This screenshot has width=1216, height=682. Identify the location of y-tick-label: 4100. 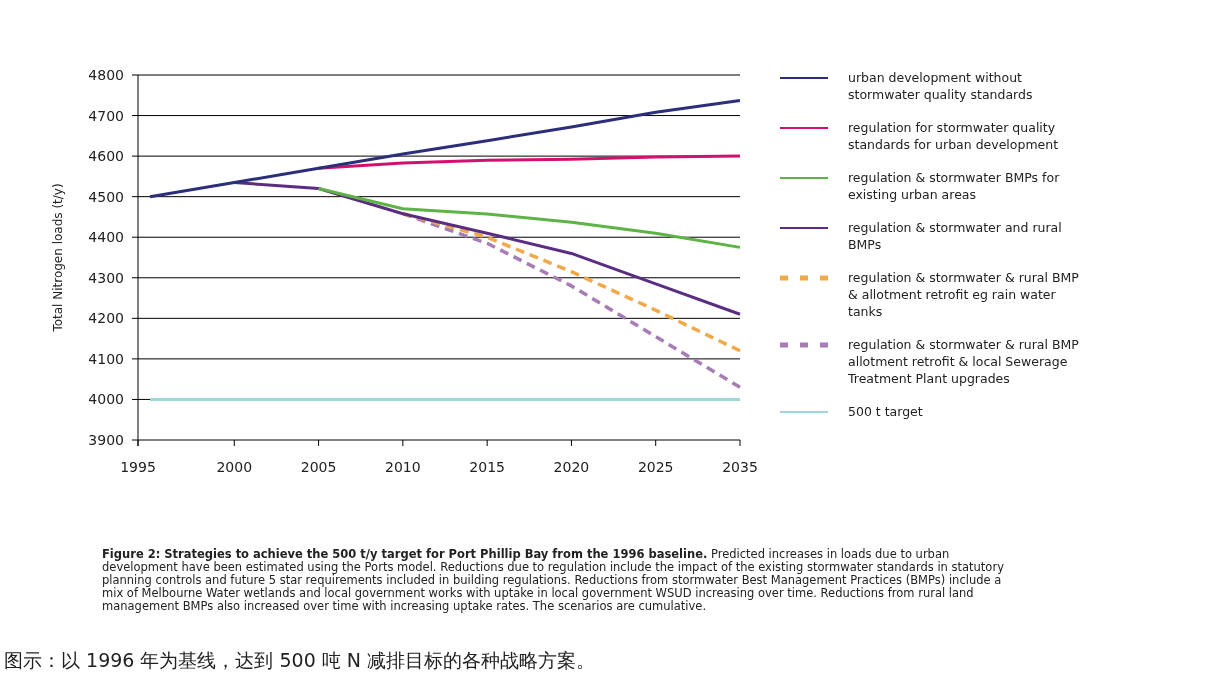
(106, 358).